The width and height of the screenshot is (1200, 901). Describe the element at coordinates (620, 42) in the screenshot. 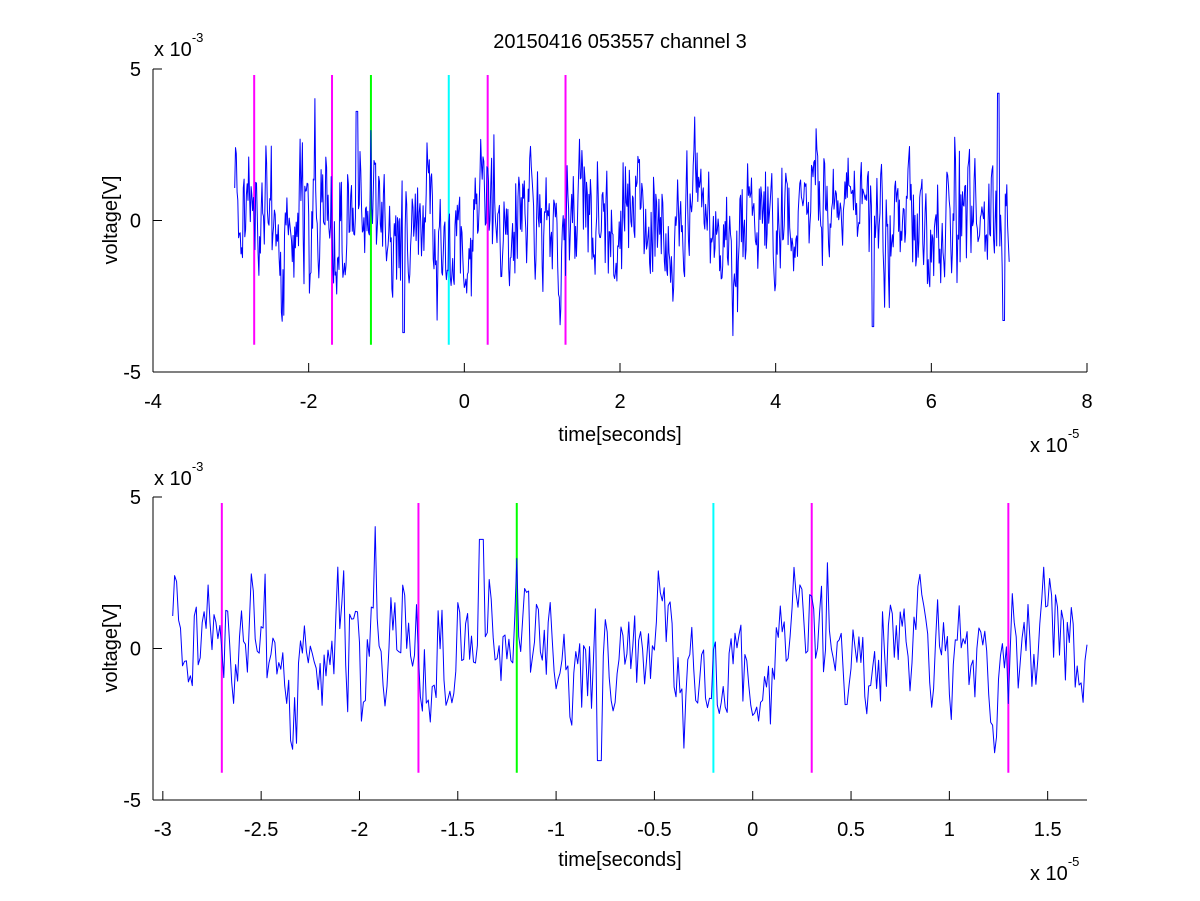

I see `chart-title: 20150416 053557 channel 3` at that location.